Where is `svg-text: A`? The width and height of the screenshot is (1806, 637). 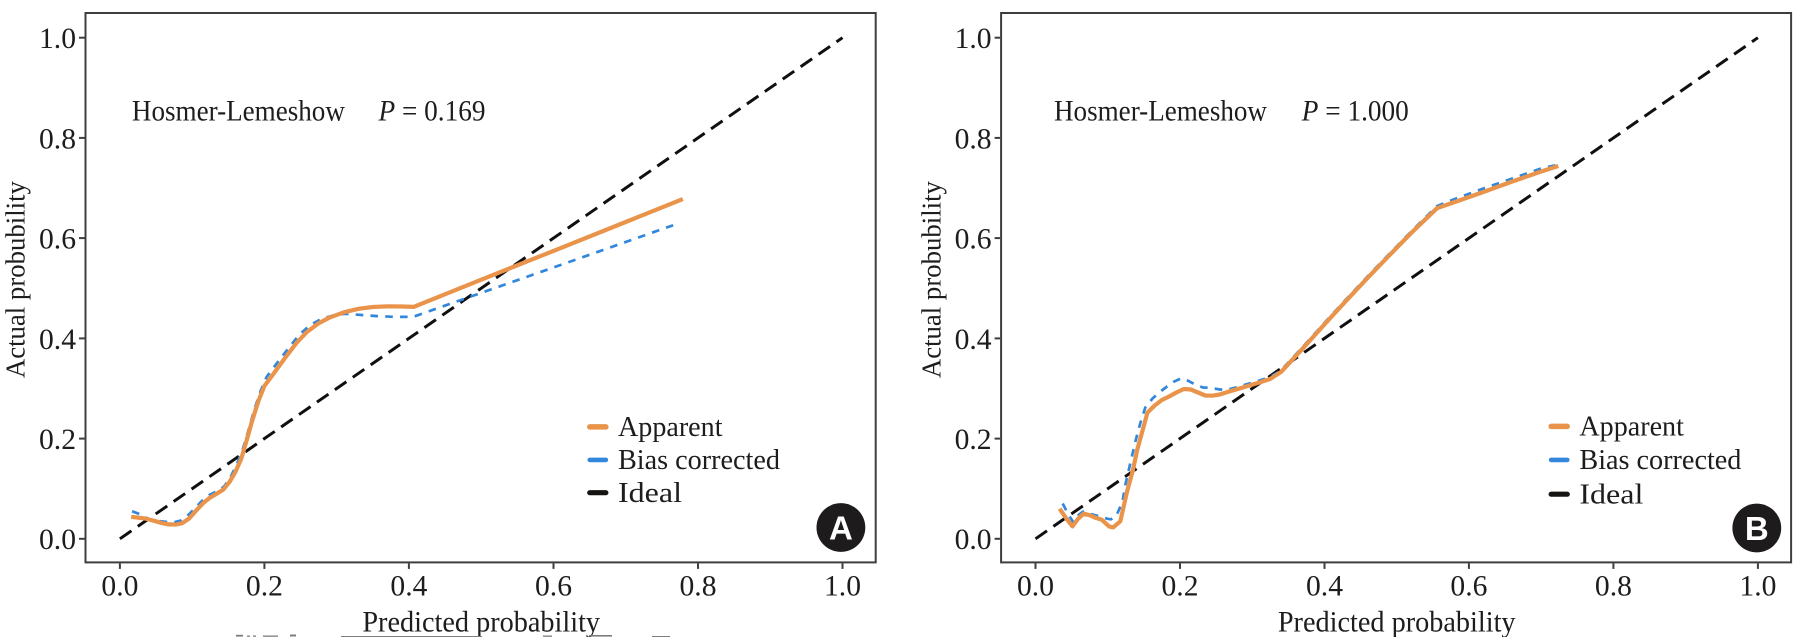
svg-text: A is located at coordinates (841, 527).